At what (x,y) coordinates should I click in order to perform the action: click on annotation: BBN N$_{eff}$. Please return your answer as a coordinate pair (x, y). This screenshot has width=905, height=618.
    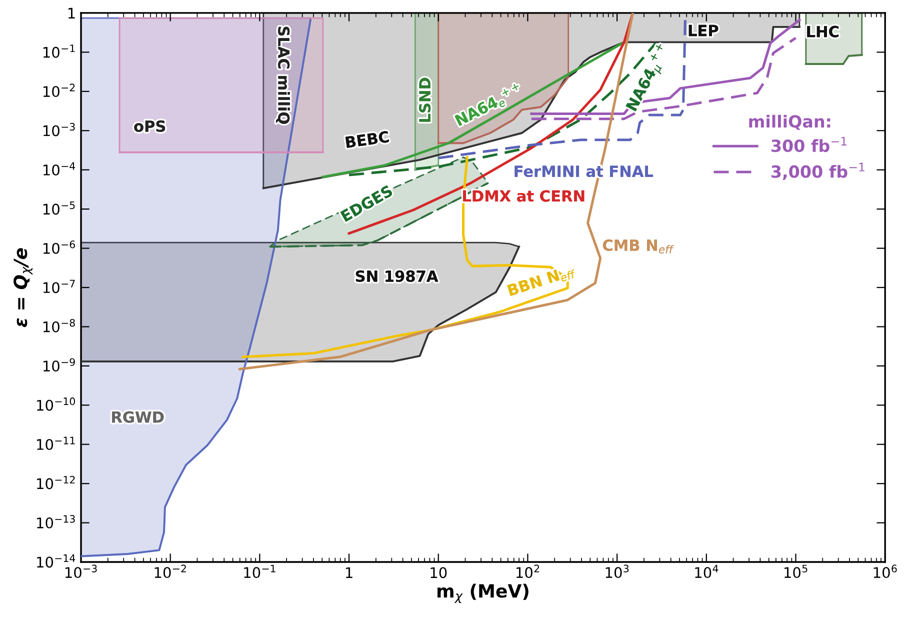
    Looking at the image, I should click on (541, 281).